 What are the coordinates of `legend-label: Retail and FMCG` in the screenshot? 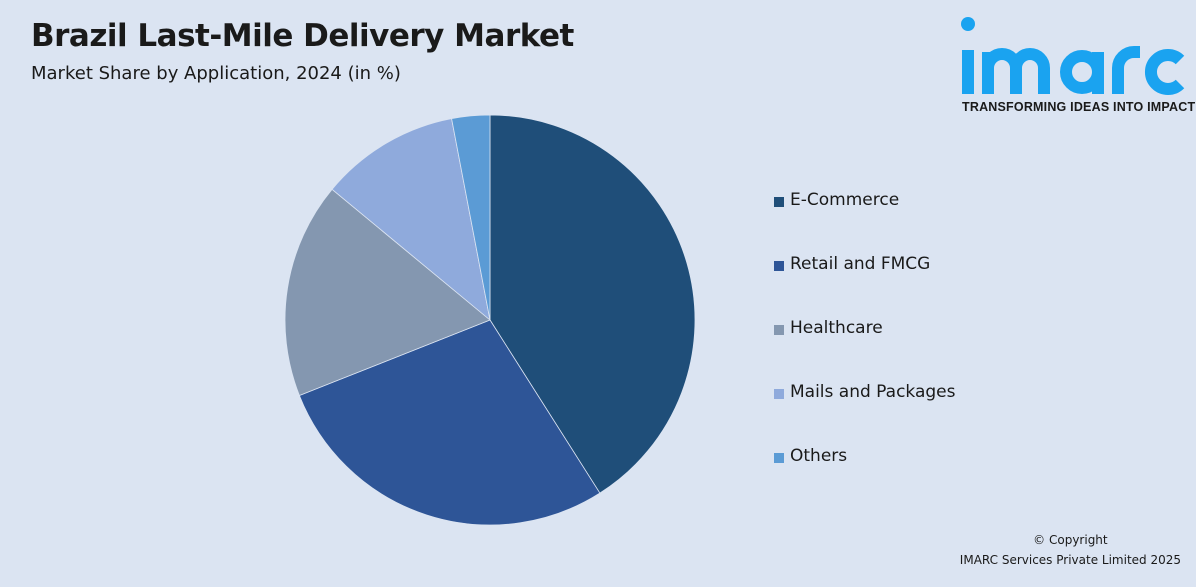 It's located at (860, 264).